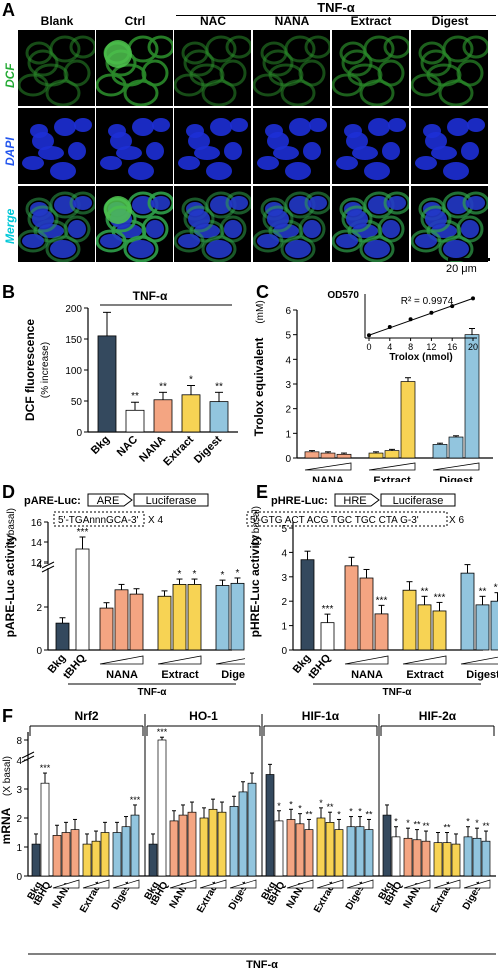 This screenshot has height=973, width=498. What do you see at coordinates (469, 259) in the screenshot?
I see `scale-bar` at bounding box center [469, 259].